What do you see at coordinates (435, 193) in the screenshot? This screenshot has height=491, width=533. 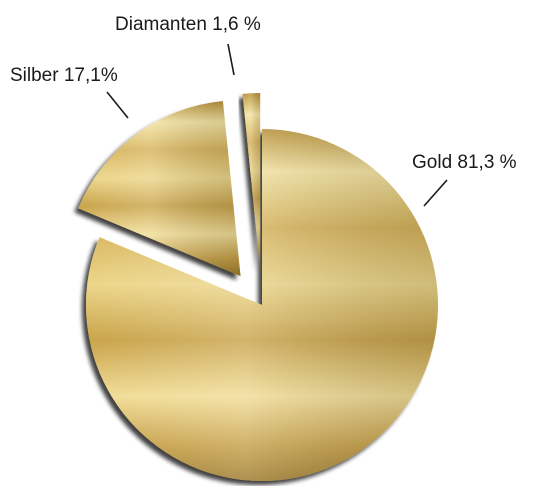 I see `leader-line-gold` at bounding box center [435, 193].